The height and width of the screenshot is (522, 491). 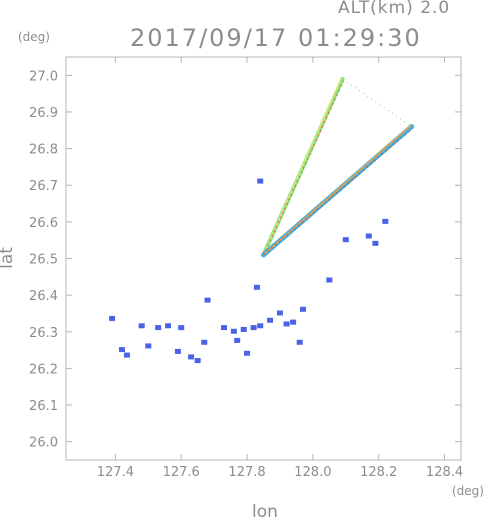 I want to click on x-tick-label: 128.4, so click(x=444, y=472).